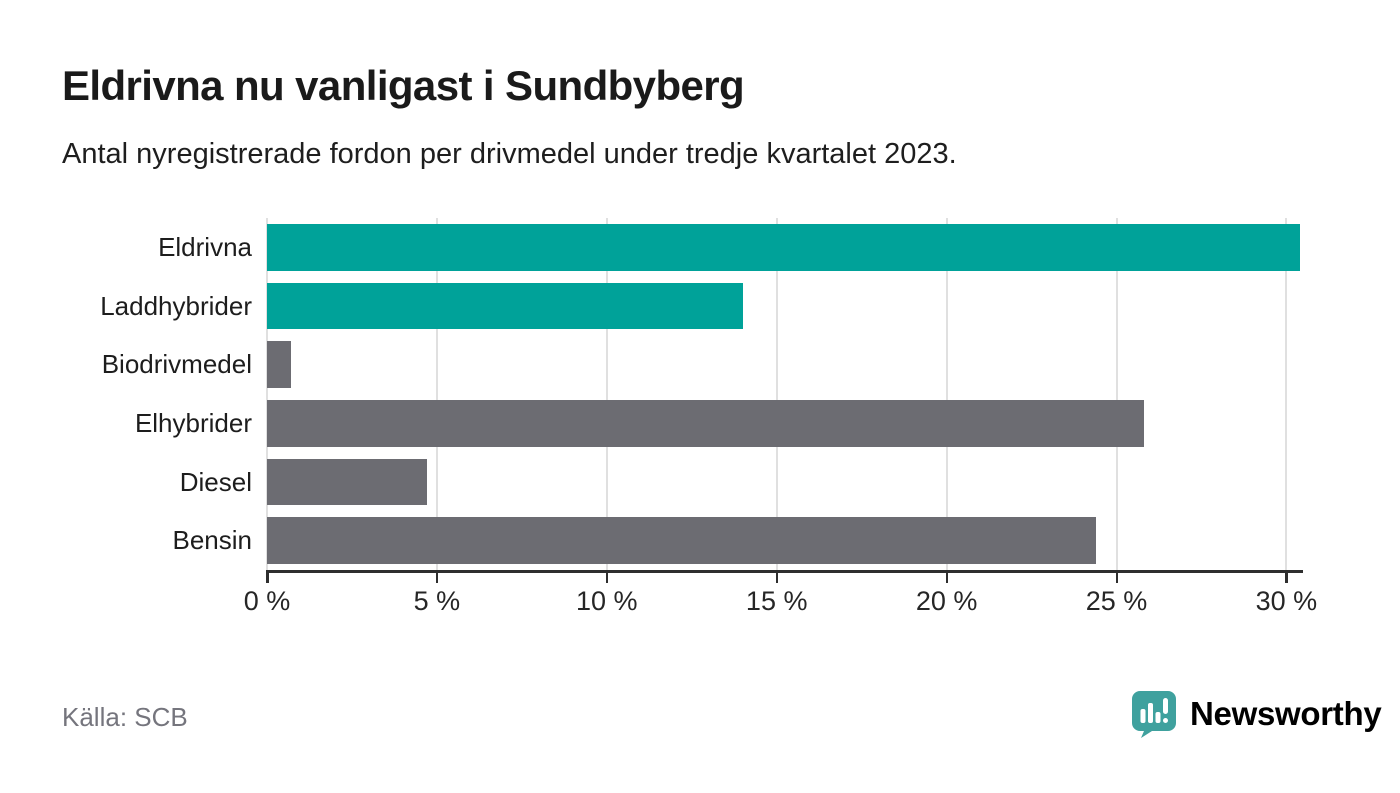 Image resolution: width=1400 pixels, height=793 pixels. Describe the element at coordinates (176, 364) in the screenshot. I see `category-label-biodrivmedel: Biodrivmedel` at that location.